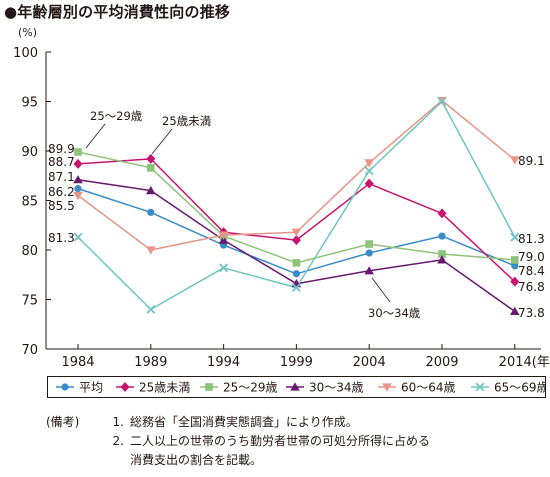 This screenshot has width=550, height=477. What do you see at coordinates (61, 238) in the screenshot?
I see `value-label-left: 81.3` at bounding box center [61, 238].